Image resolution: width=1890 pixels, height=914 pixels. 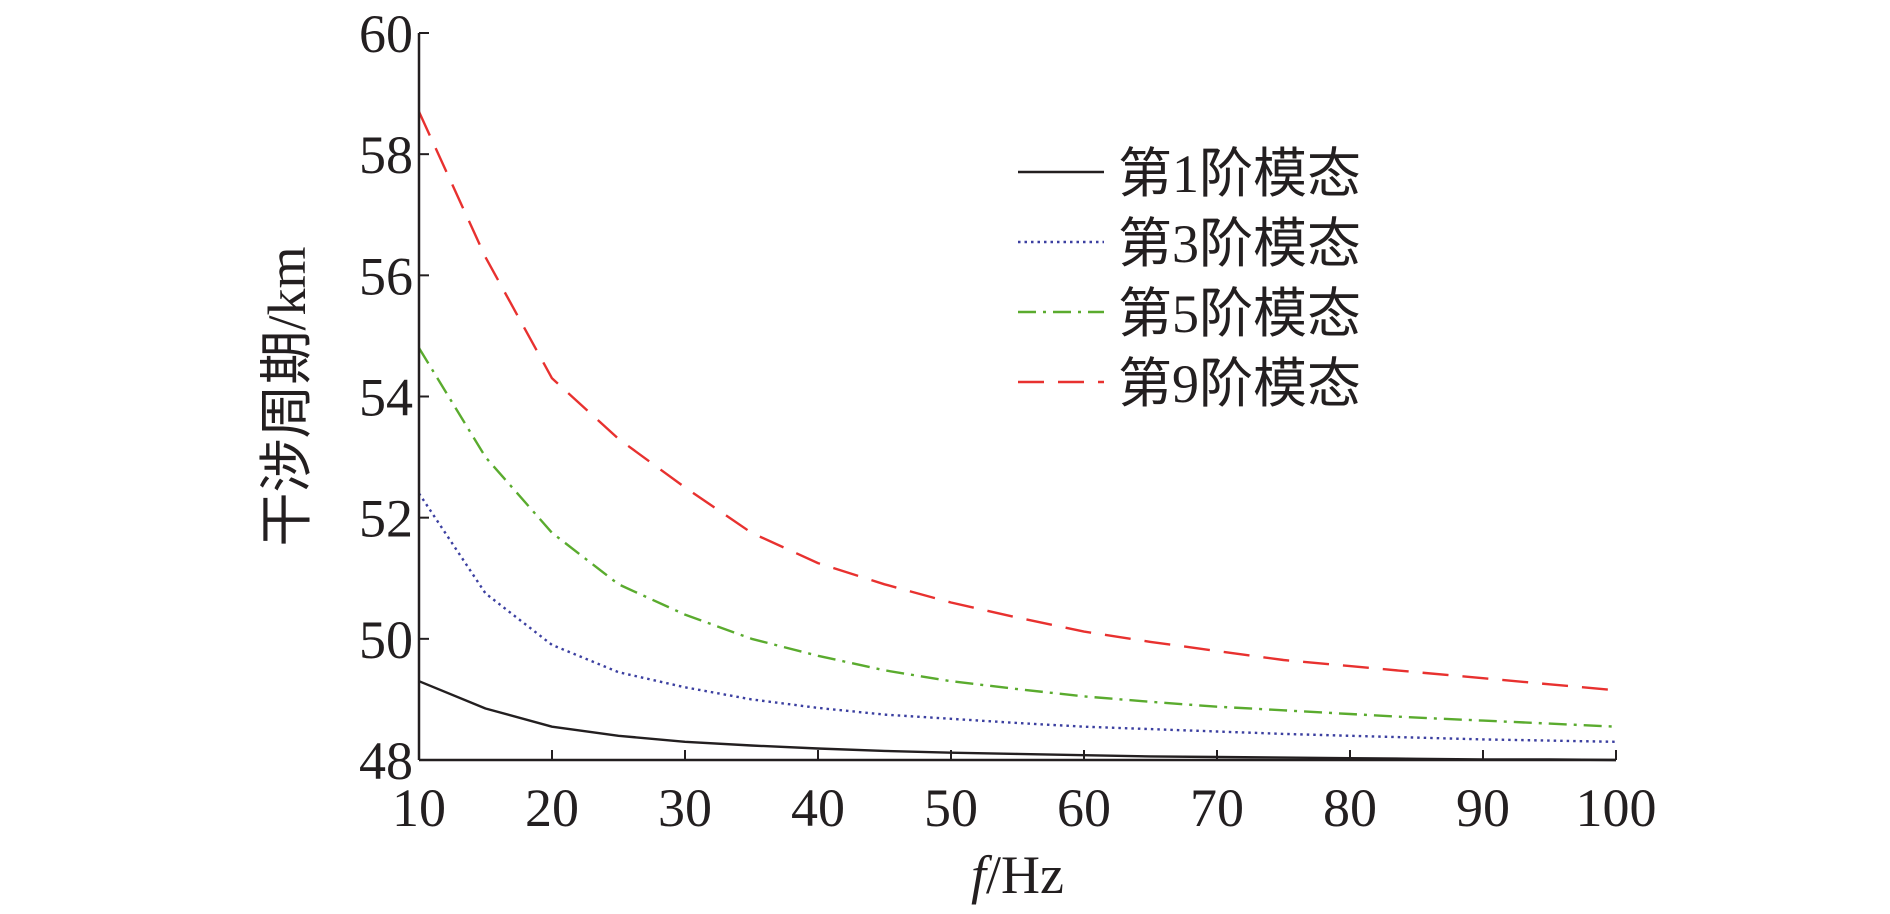 What do you see at coordinates (1239, 384) in the screenshot?
I see `legend-label: 第9阶模态` at bounding box center [1239, 384].